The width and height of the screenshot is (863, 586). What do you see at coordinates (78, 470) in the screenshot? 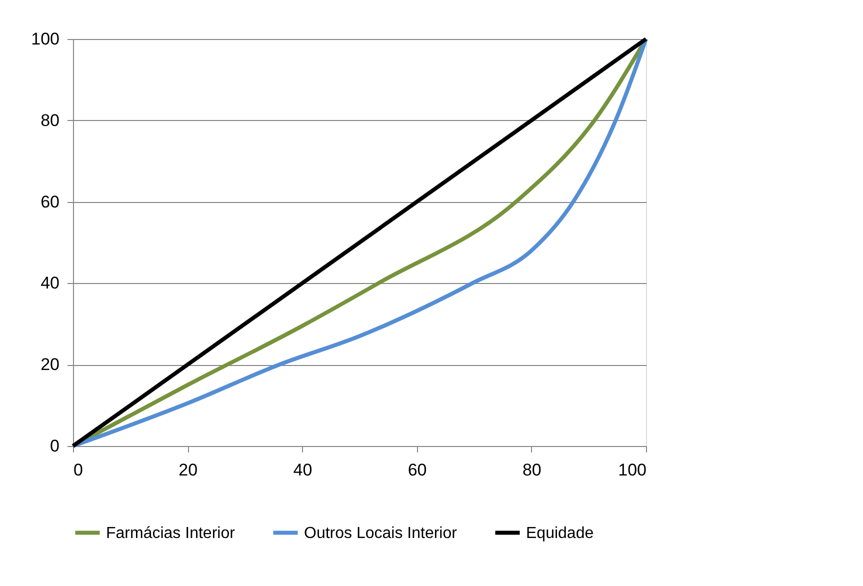
I see `x-tick-label: 0` at bounding box center [78, 470].